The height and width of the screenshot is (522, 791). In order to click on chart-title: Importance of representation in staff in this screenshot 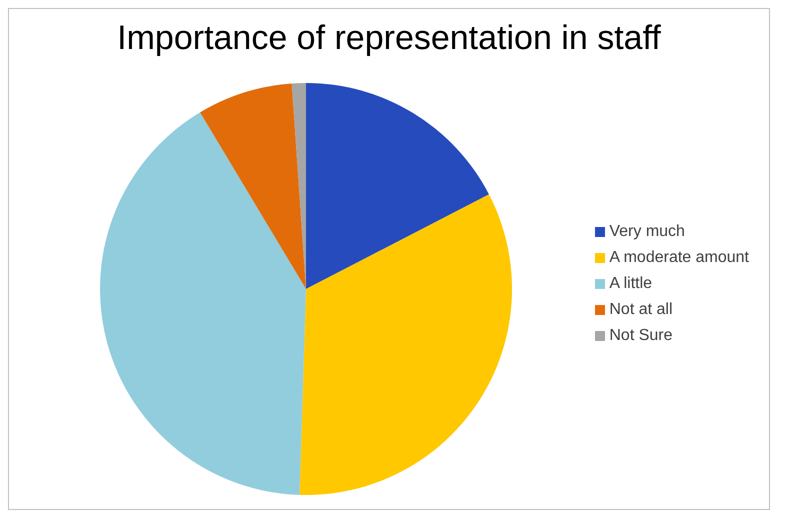, I will do `click(389, 39)`.